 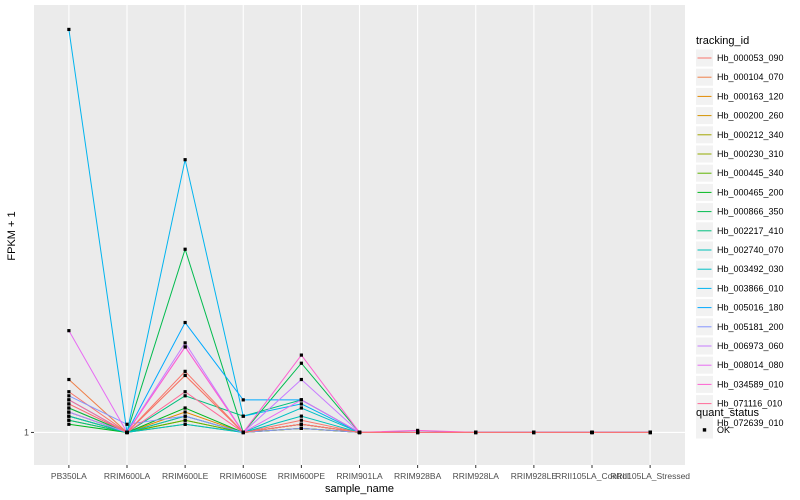 I want to click on shape-legend-title: quant_status, so click(x=727, y=413).